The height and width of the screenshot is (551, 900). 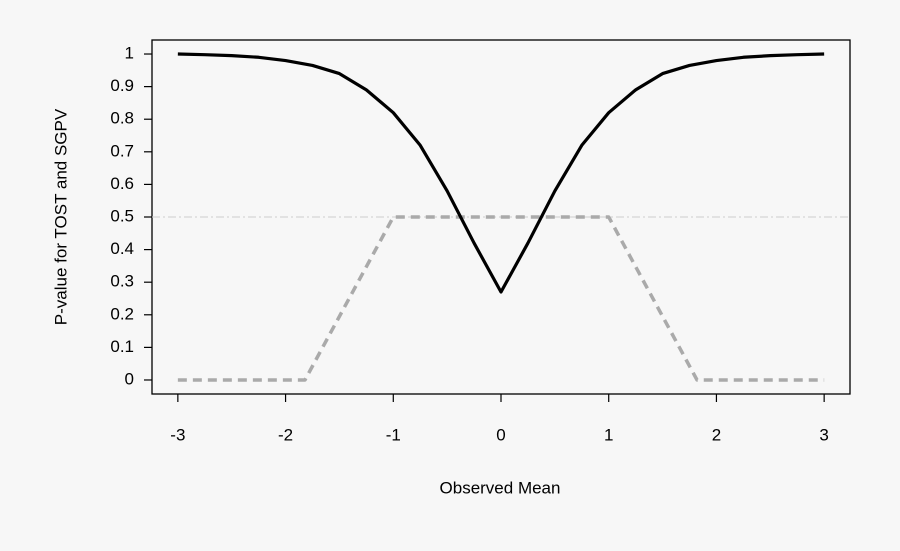 What do you see at coordinates (122, 346) in the screenshot?
I see `y-tick-label: 0.1` at bounding box center [122, 346].